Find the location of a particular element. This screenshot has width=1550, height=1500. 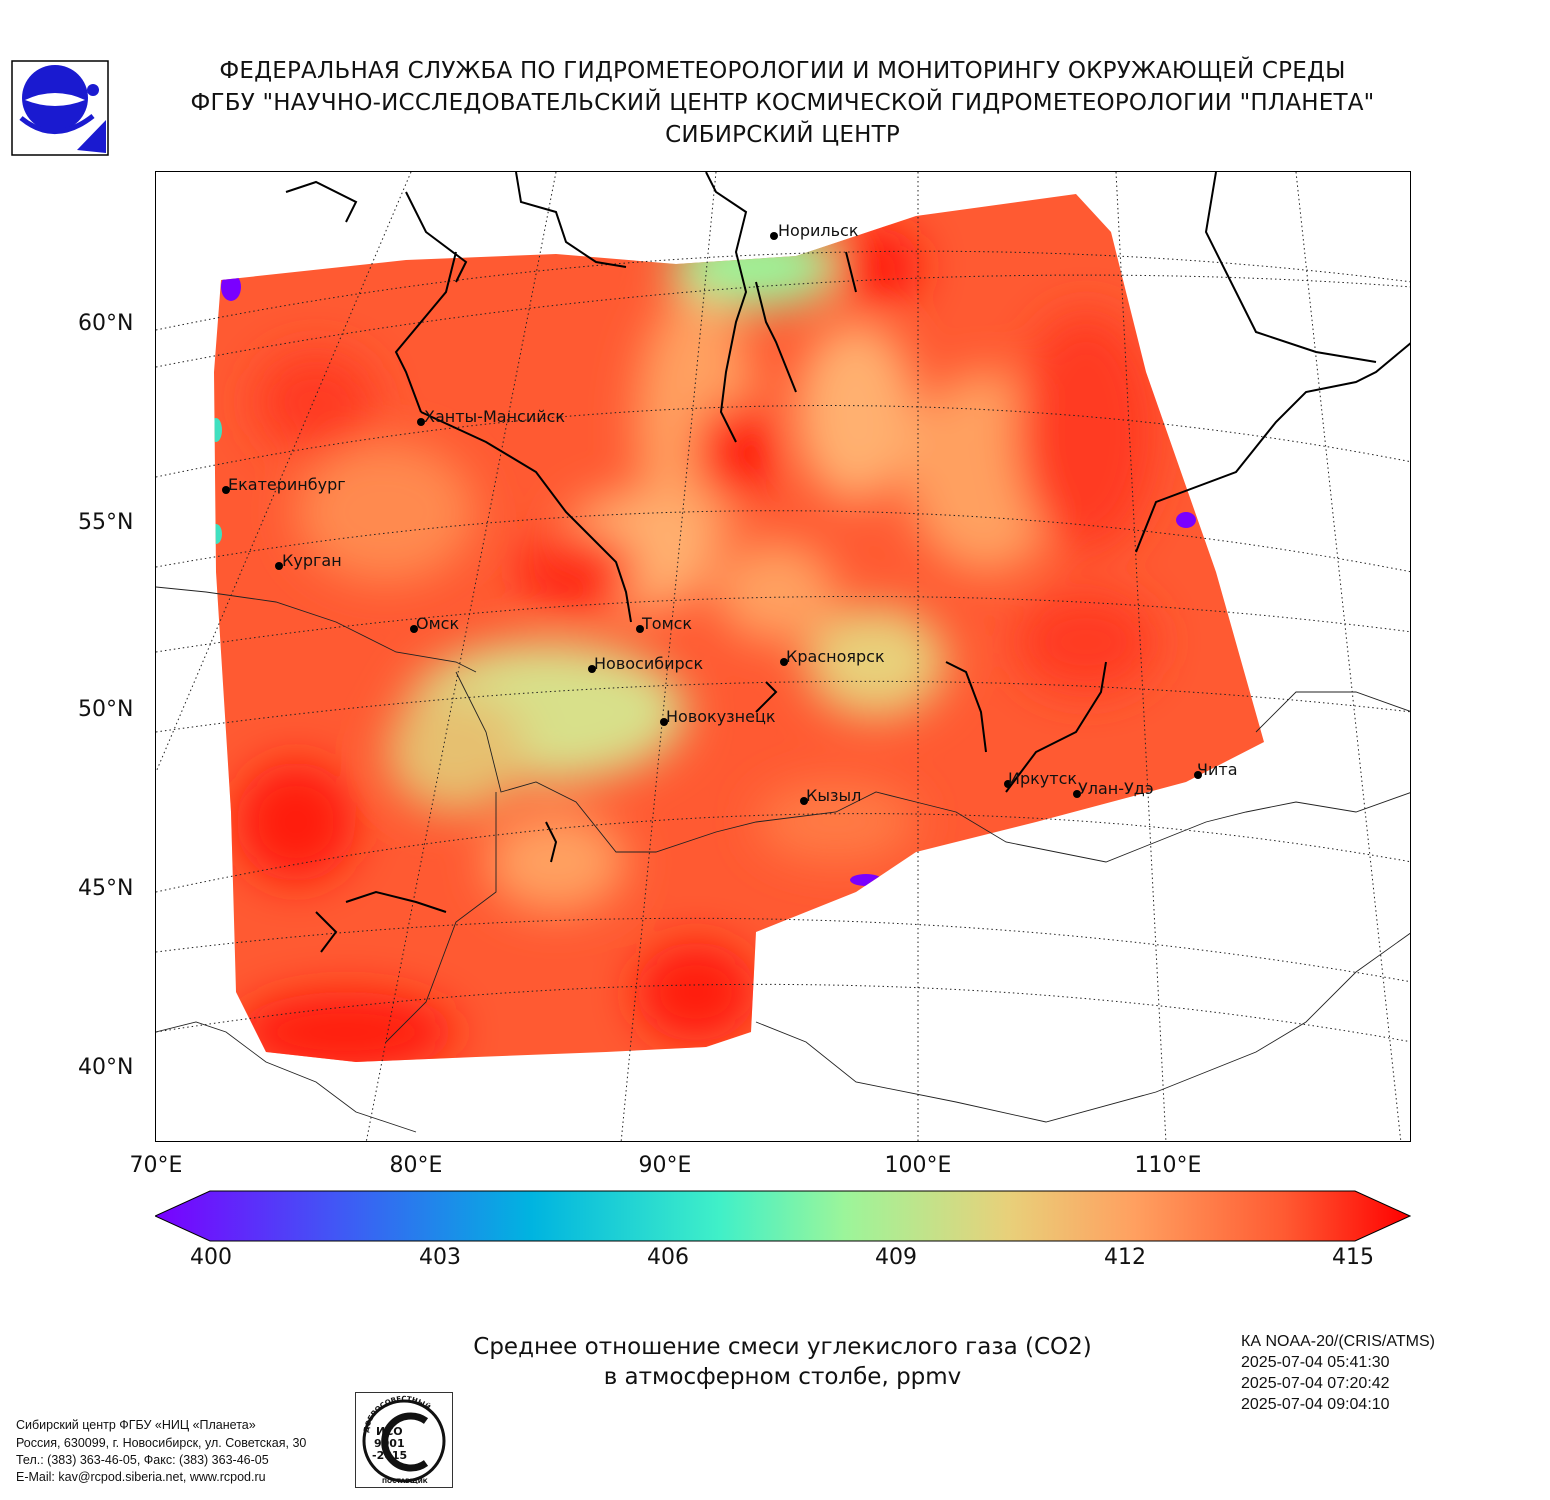

city-label: Новосибирск is located at coordinates (648, 663).